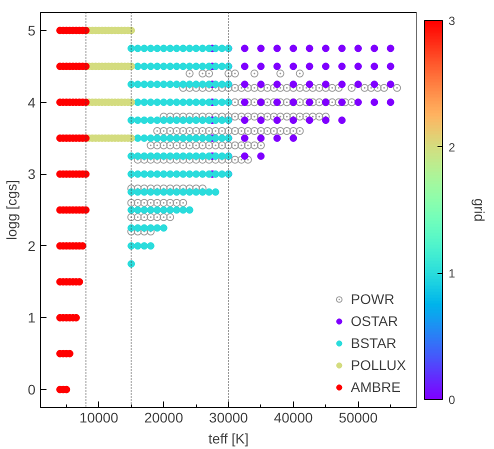  What do you see at coordinates (32, 246) in the screenshot?
I see `y-tick-label: 2` at bounding box center [32, 246].